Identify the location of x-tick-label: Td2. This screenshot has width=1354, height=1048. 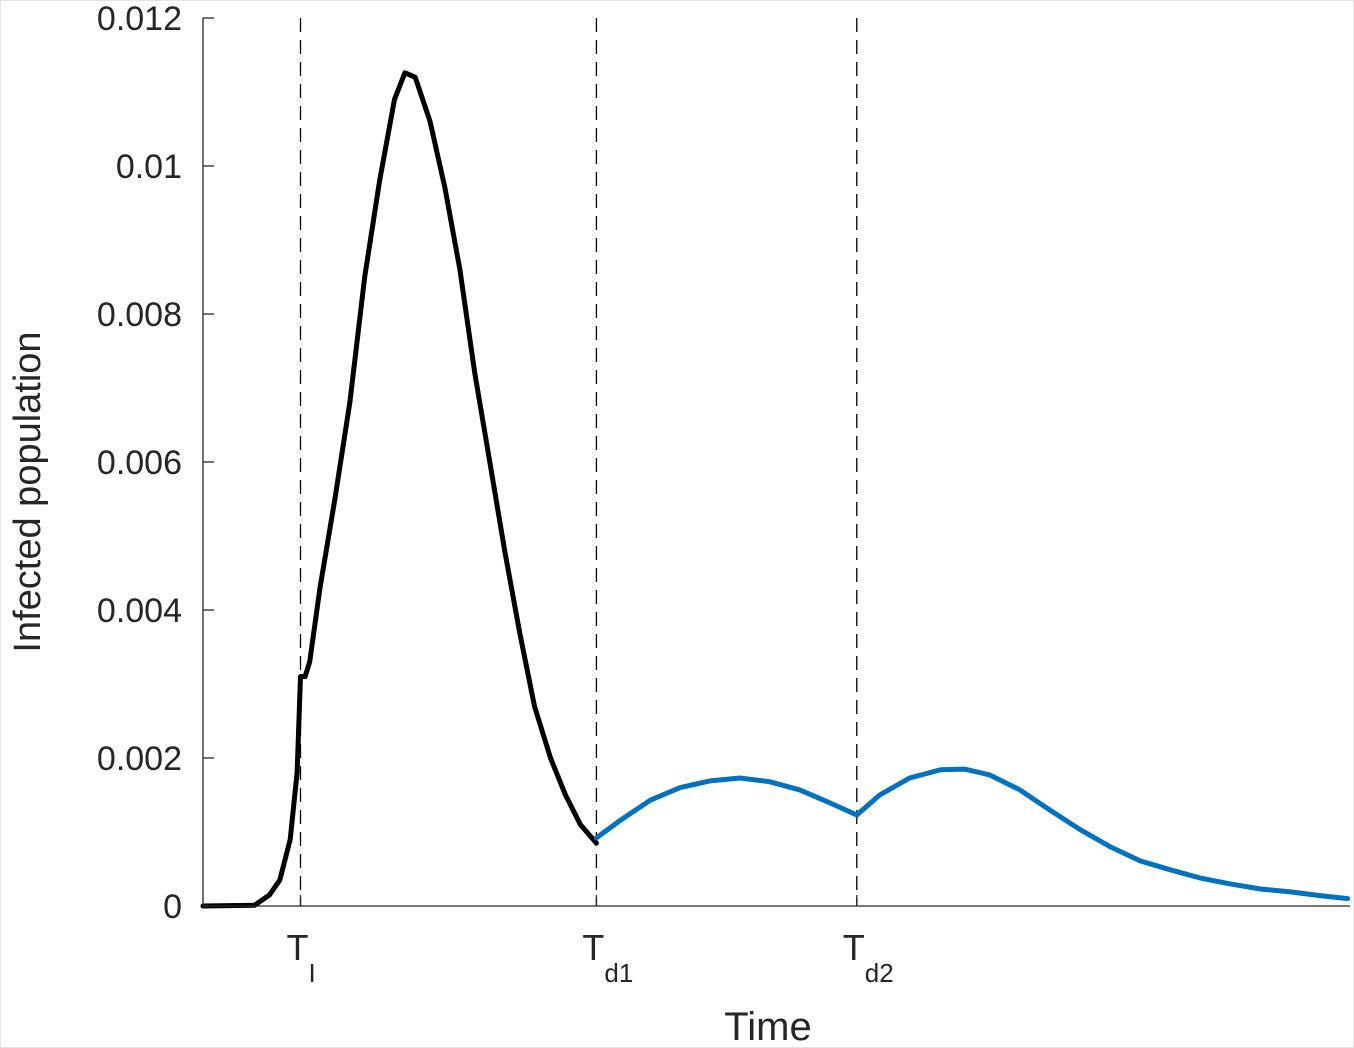
(868, 957).